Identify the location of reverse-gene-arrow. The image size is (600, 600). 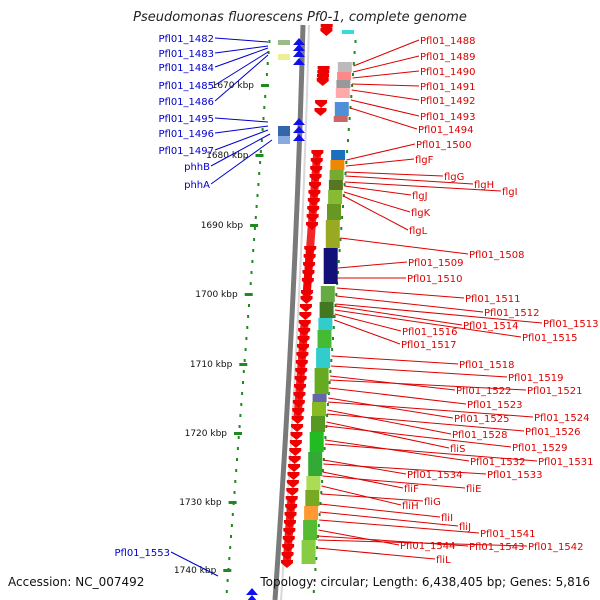
(295, 444).